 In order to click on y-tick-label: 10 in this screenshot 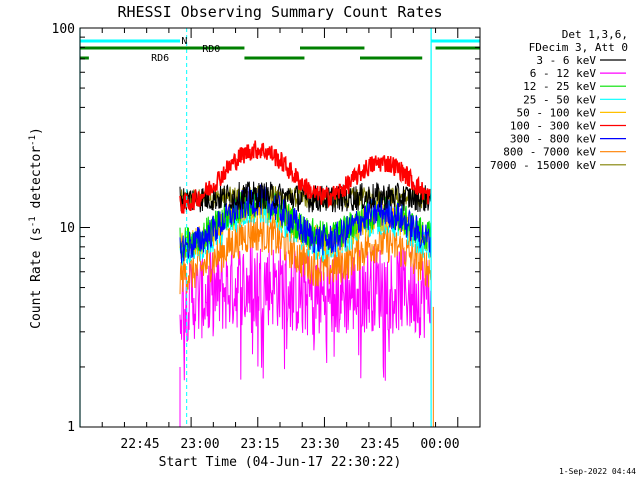, I will do `click(67, 228)`.